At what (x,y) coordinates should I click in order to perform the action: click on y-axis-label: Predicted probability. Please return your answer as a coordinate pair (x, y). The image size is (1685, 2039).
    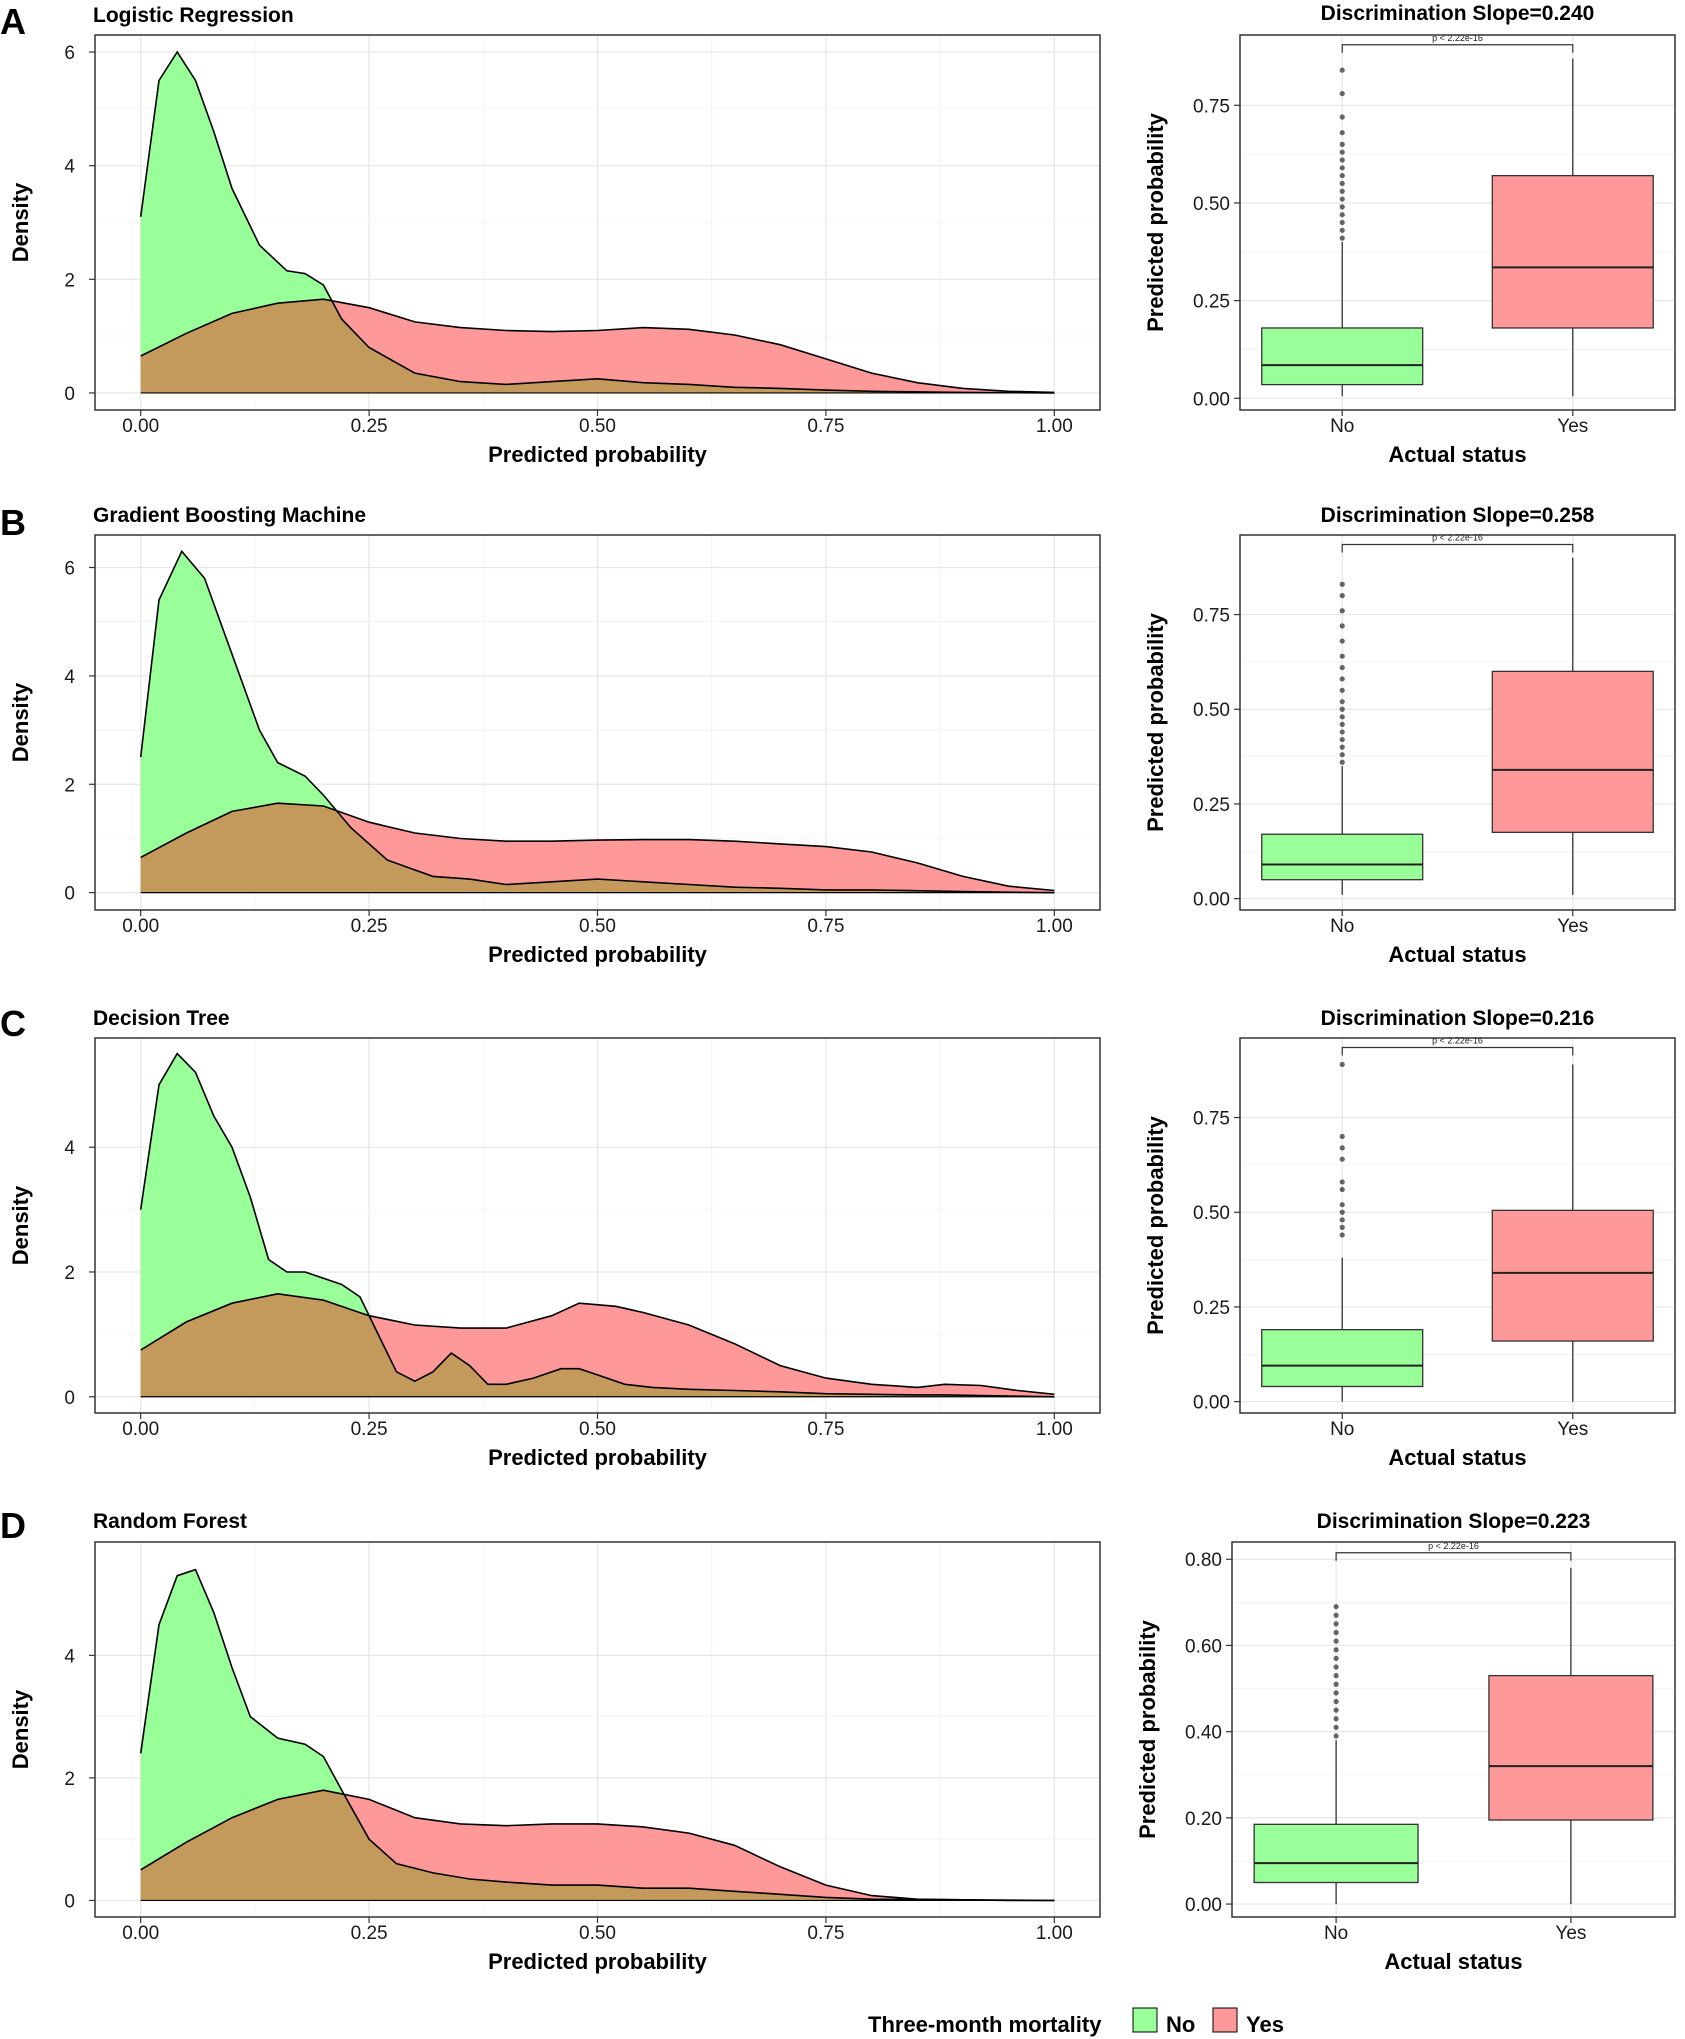
    Looking at the image, I should click on (1155, 722).